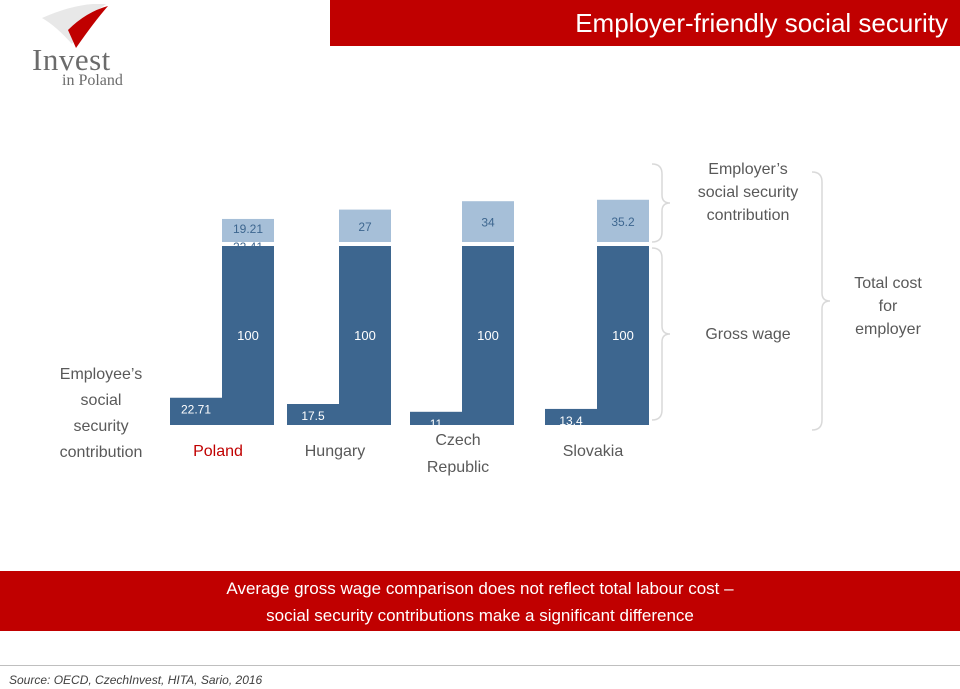 The width and height of the screenshot is (960, 689). I want to click on employer-contribution-value-label: 34, so click(488, 223).